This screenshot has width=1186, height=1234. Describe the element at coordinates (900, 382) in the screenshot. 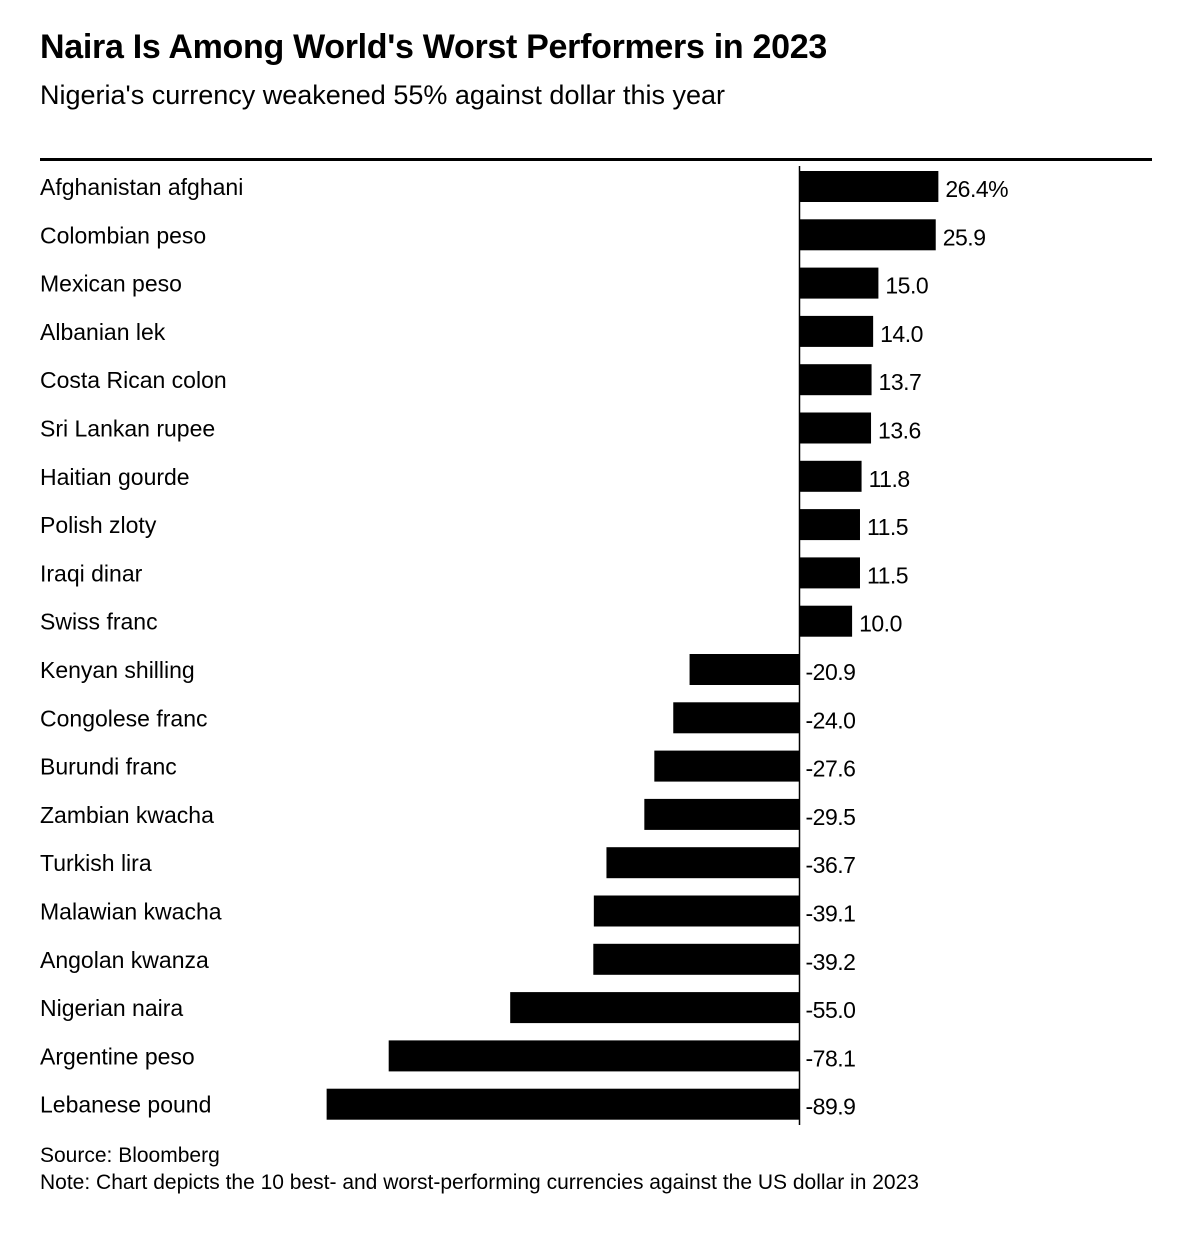

I see `value-label: 13.7` at that location.